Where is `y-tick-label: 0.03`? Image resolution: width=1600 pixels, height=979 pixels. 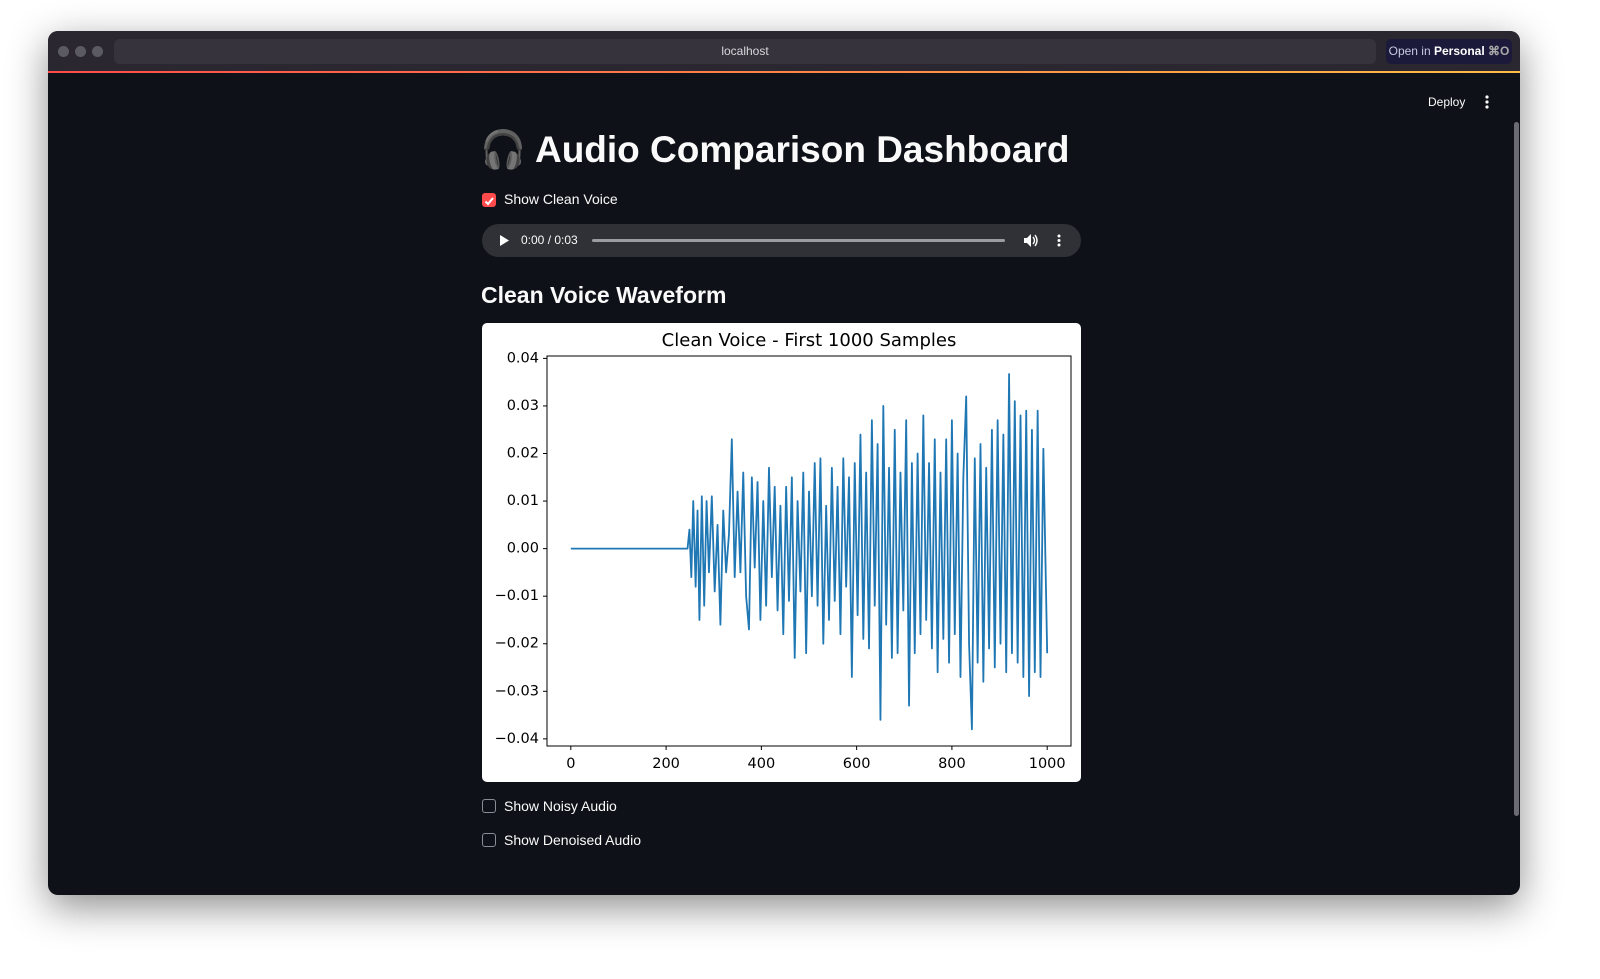
y-tick-label: 0.03 is located at coordinates (523, 406).